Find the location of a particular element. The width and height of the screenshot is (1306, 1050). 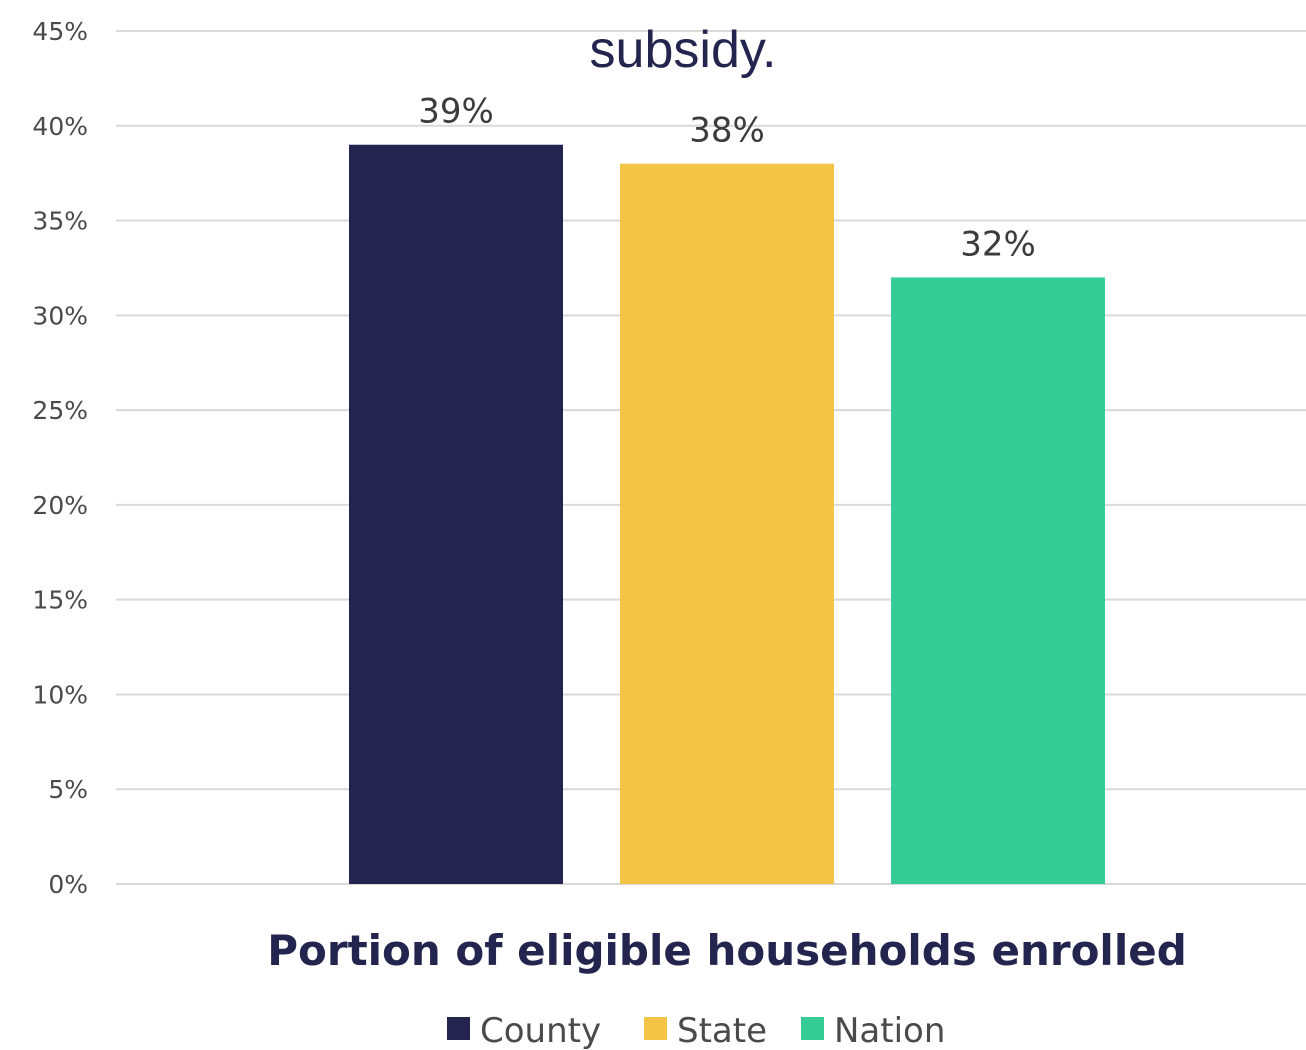

y-tick-label: 0% is located at coordinates (68, 884).